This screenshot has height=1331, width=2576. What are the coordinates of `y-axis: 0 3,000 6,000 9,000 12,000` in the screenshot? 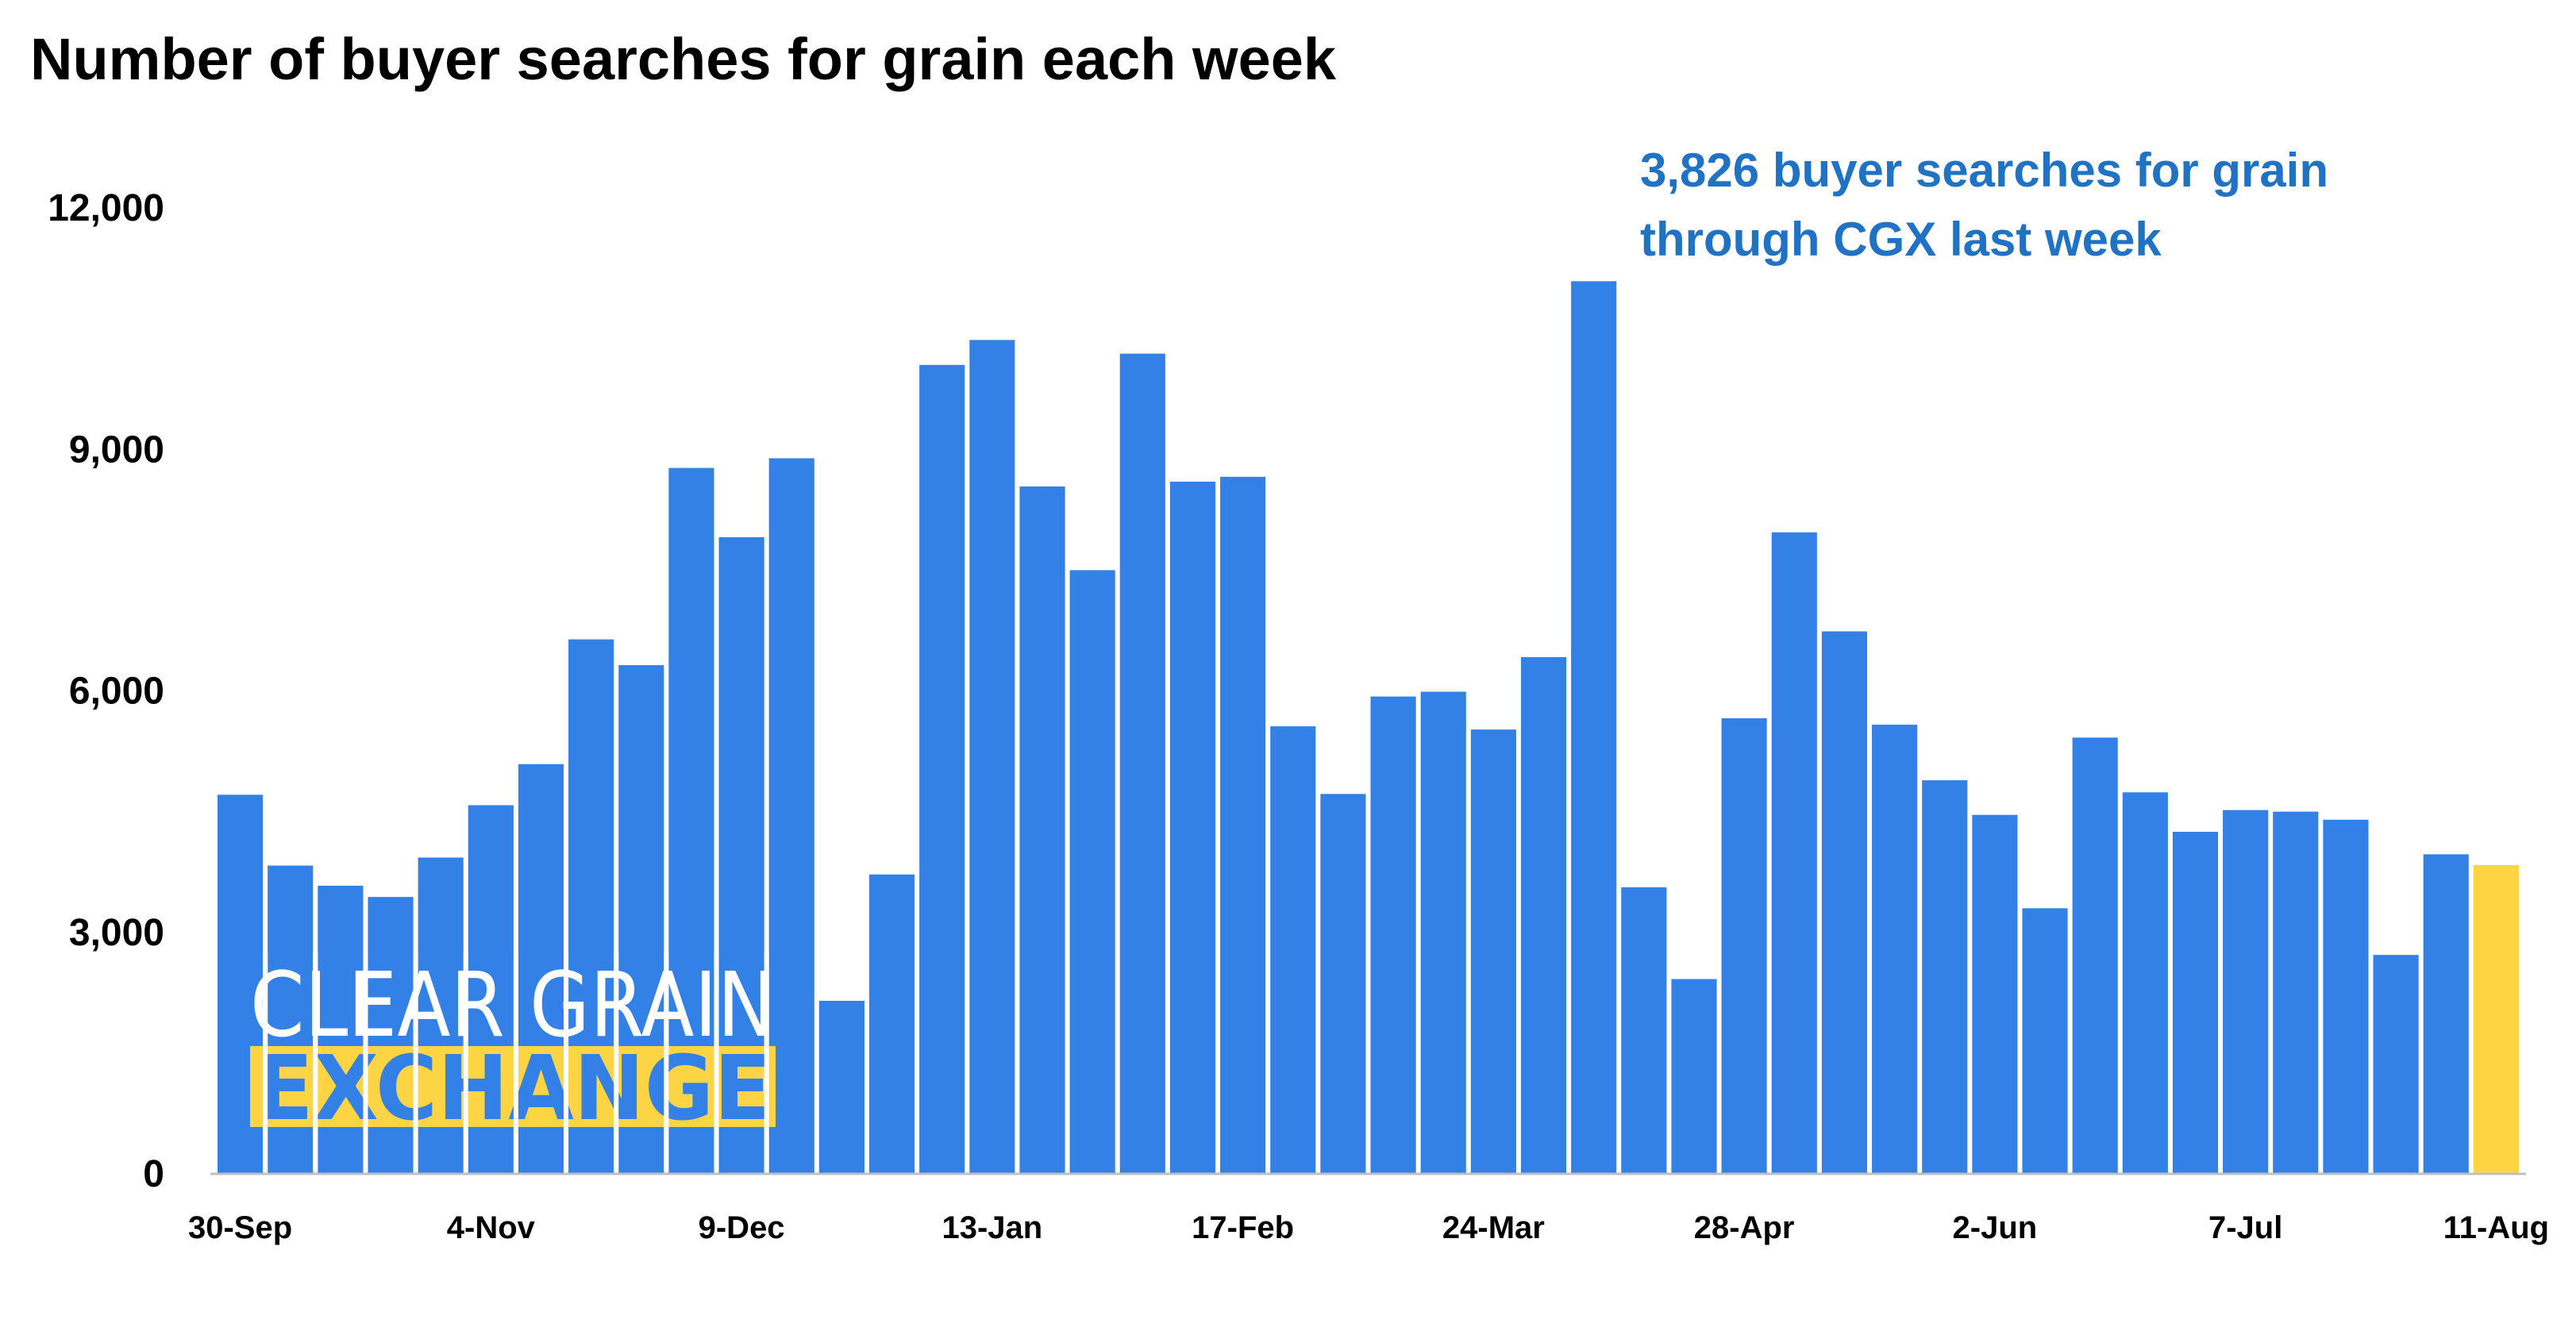 It's located at (106, 691).